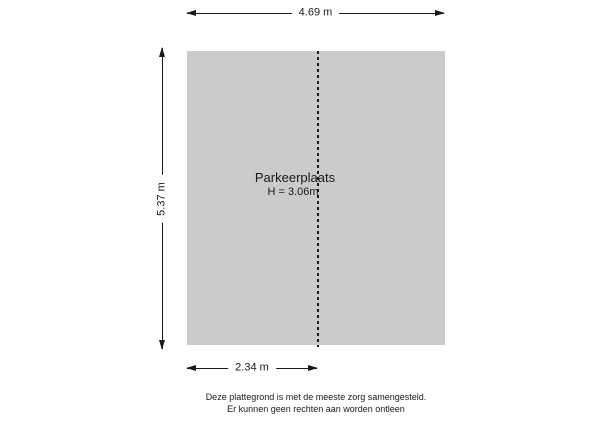 This screenshot has height=424, width=600. I want to click on room-divider-dashed-line, so click(318, 199).